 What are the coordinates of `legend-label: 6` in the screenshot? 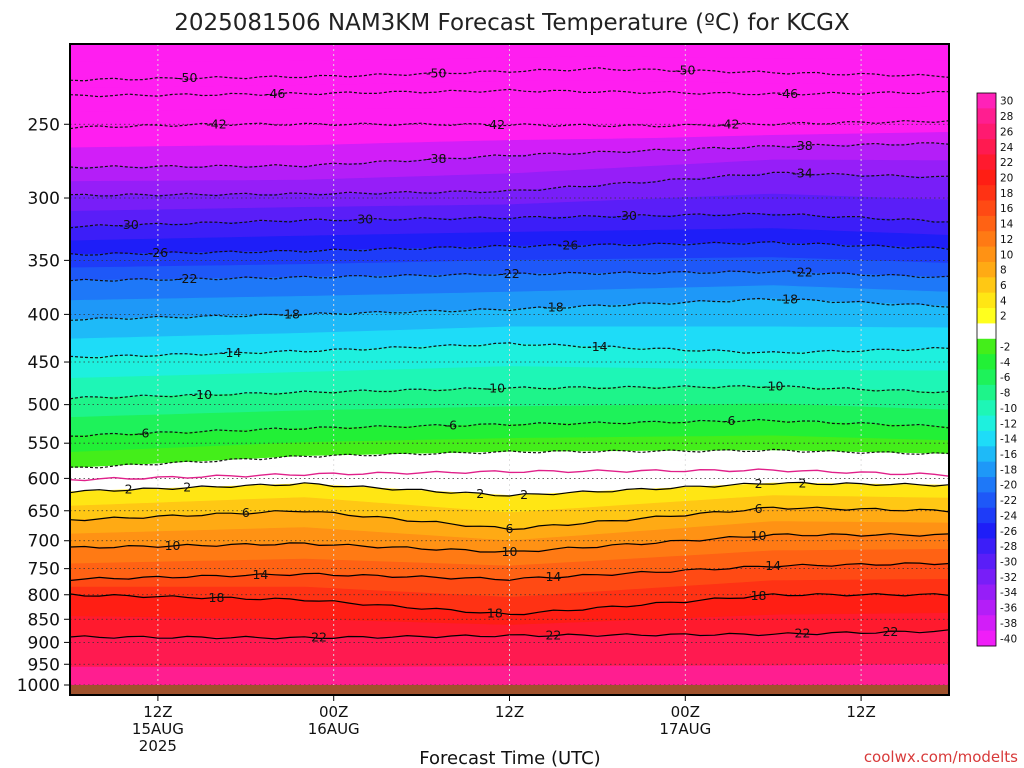 It's located at (1003, 286).